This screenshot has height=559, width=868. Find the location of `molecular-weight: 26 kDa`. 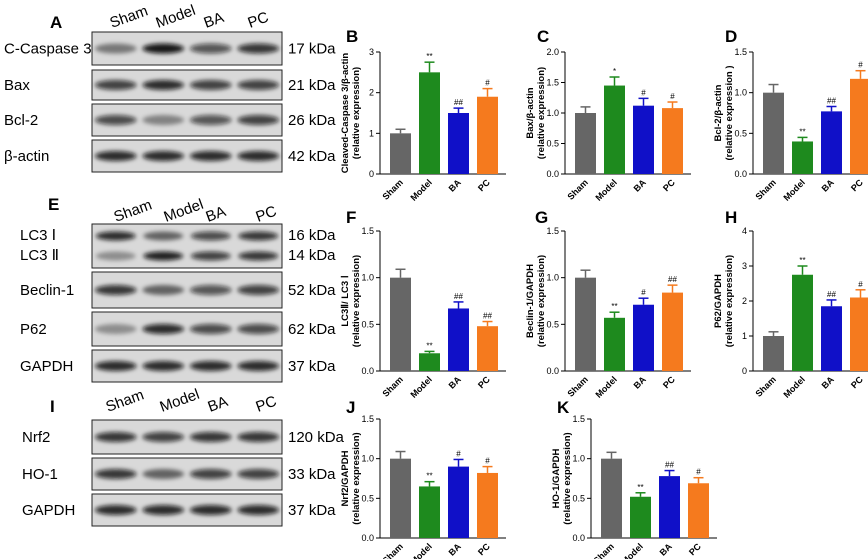

molecular-weight: 26 kDa is located at coordinates (312, 120).